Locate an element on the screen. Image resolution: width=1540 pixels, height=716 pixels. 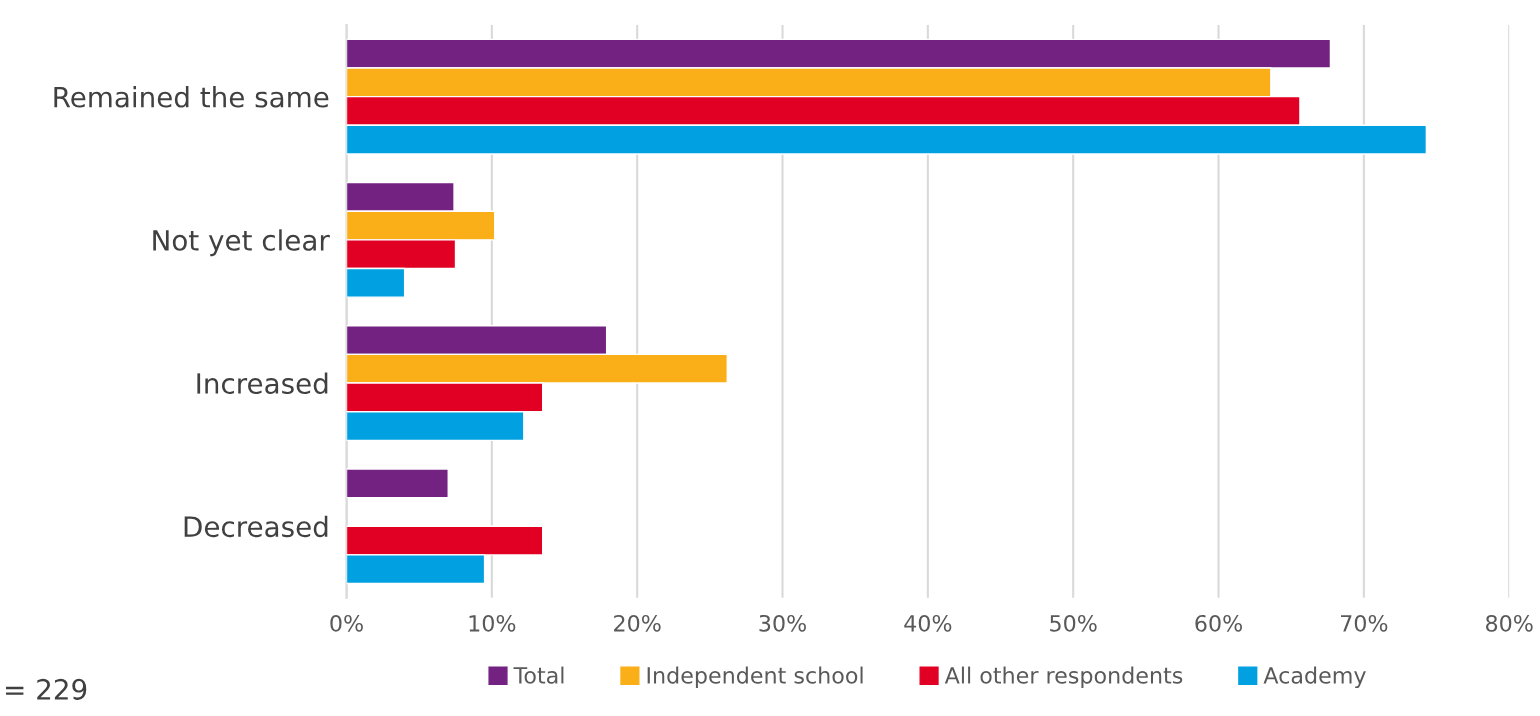
y-tick-label: Remained the same is located at coordinates (191, 97).